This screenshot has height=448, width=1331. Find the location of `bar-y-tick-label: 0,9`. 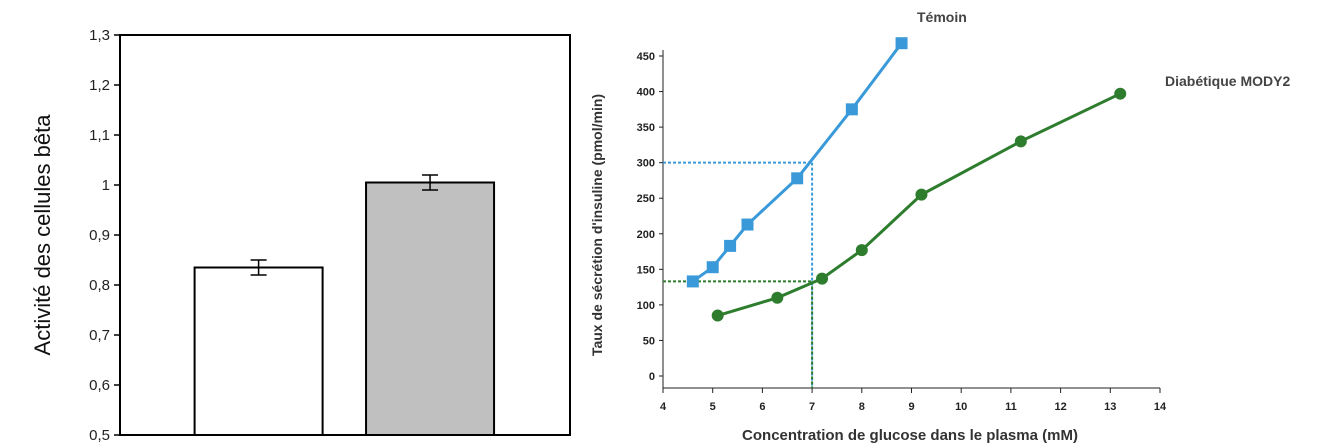

bar-y-tick-label: 0,9 is located at coordinates (99, 235).